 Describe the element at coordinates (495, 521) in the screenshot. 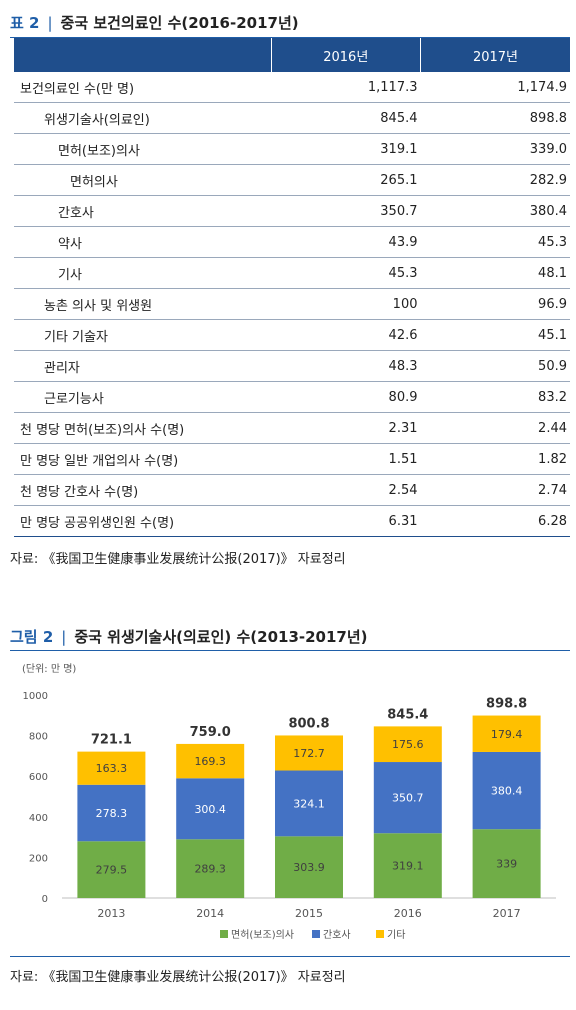

I see `value-2017: 6.28` at that location.